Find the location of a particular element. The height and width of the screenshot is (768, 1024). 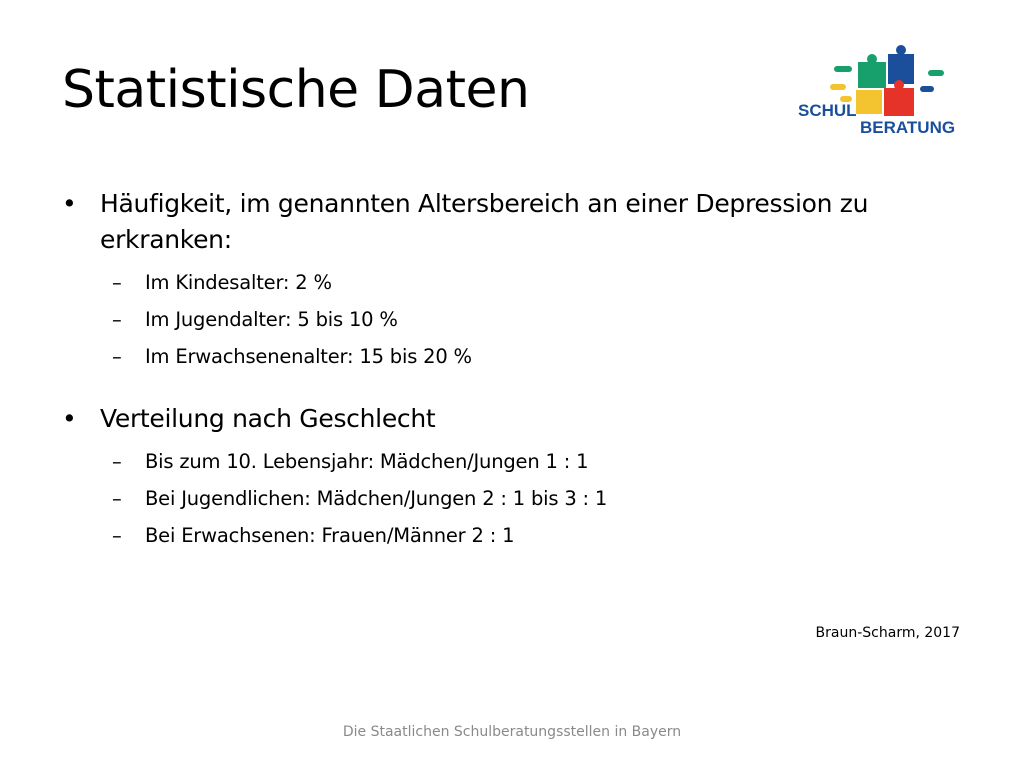

logo-dash-yellow-low is located at coordinates (846, 99).